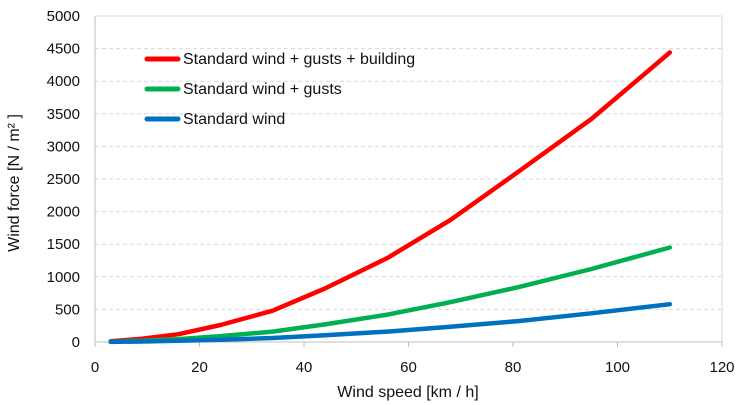 Image resolution: width=748 pixels, height=405 pixels. I want to click on legend-label: Standard wind + gusts, so click(262, 89).